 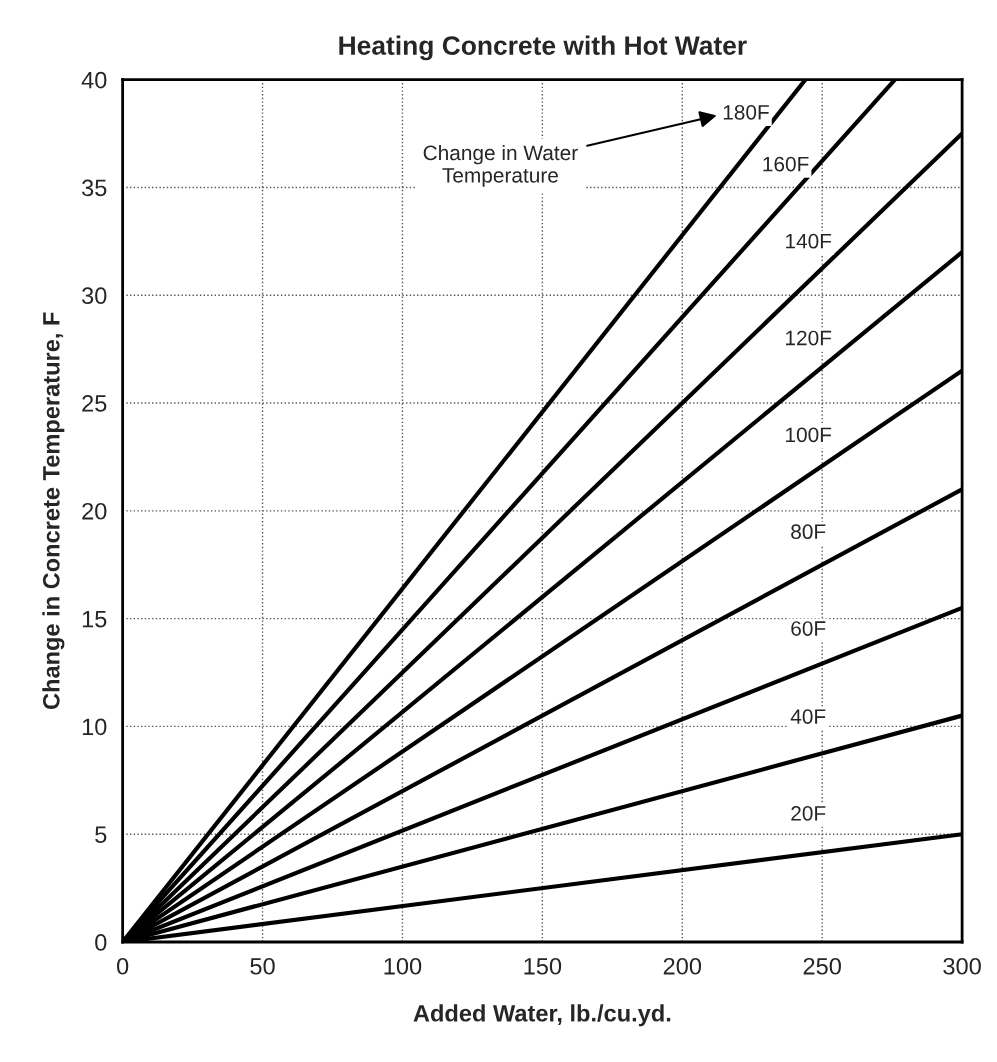 What do you see at coordinates (809, 241) in the screenshot?
I see `series-label: 140F` at bounding box center [809, 241].